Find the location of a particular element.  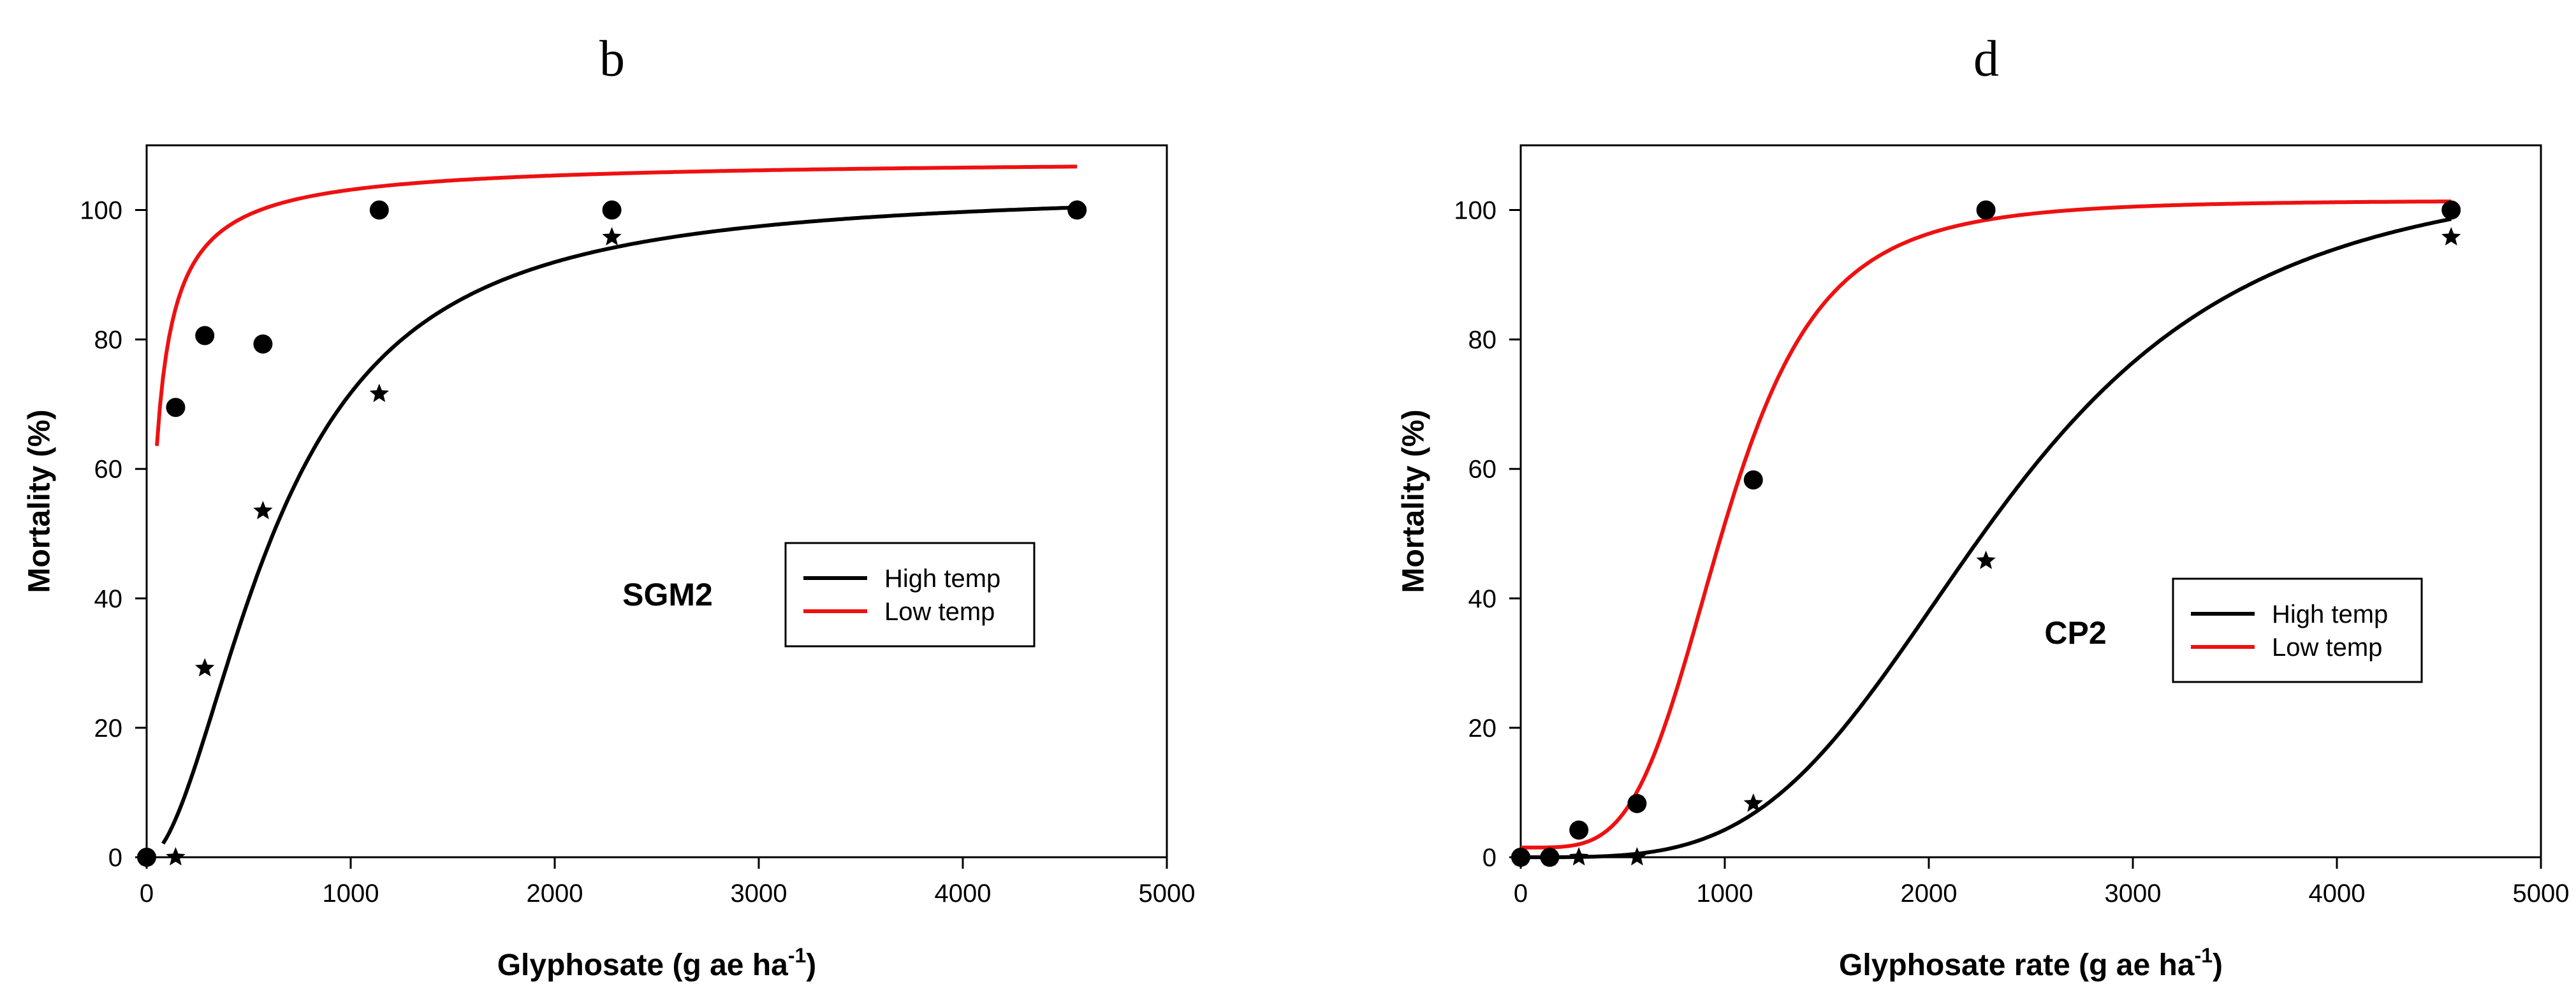

x-axis-title: Glyphosate (g ae ha-1) is located at coordinates (657, 963).